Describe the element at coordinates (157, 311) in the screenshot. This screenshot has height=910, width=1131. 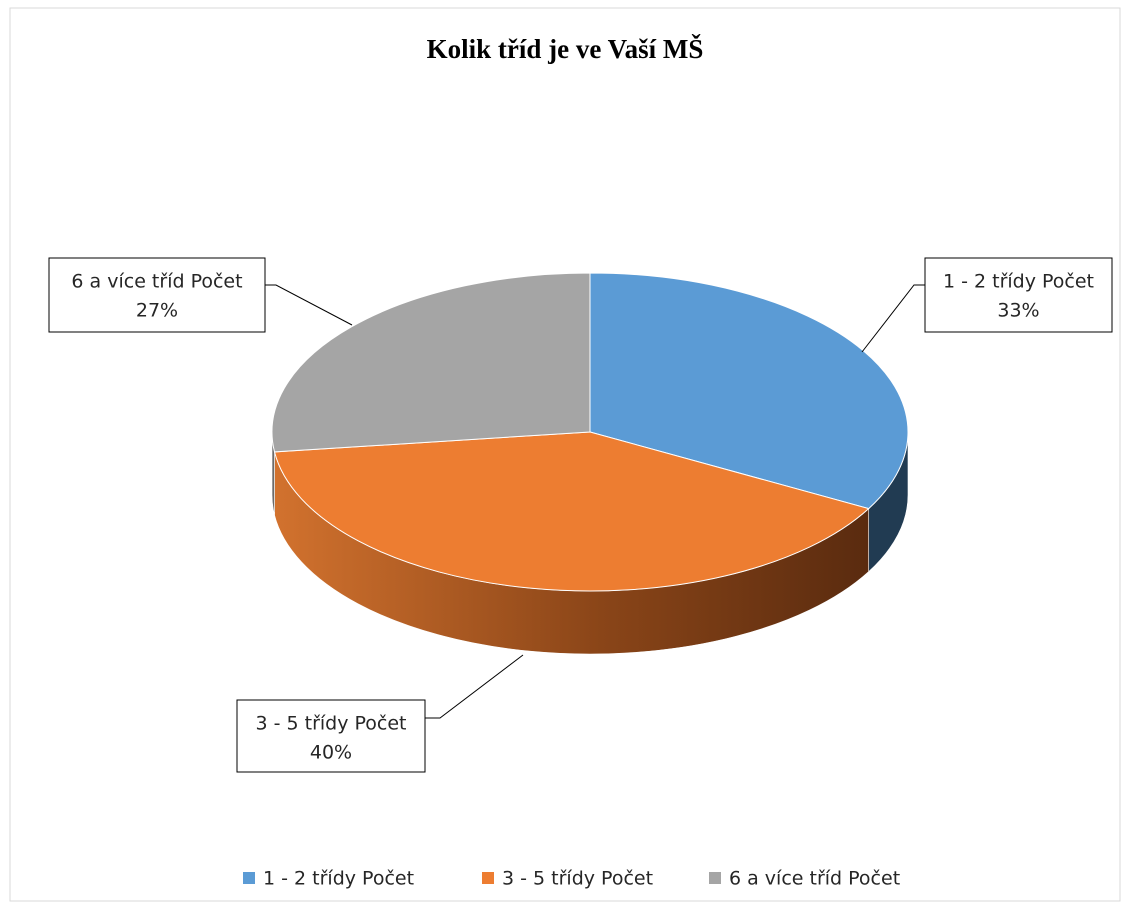
I see `data-label-value: 27%` at that location.